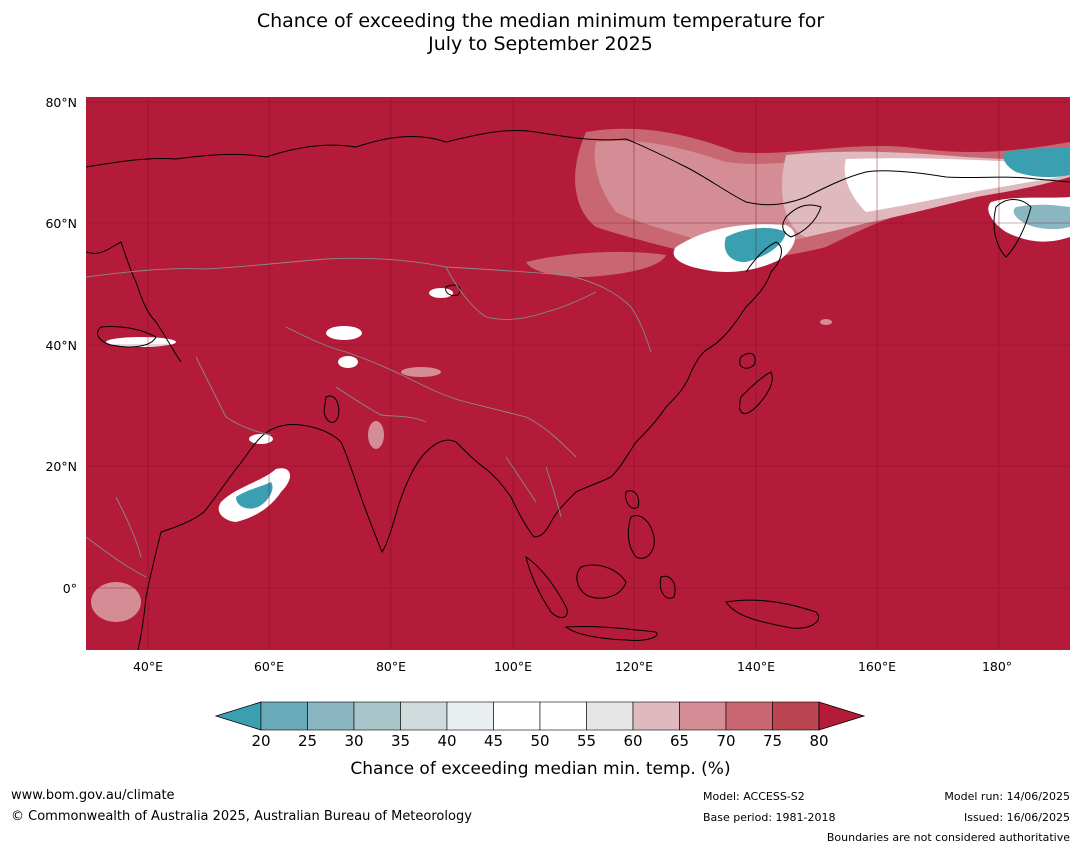  What do you see at coordinates (493, 741) in the screenshot?
I see `colorbar-tick-label: 45` at bounding box center [493, 741].